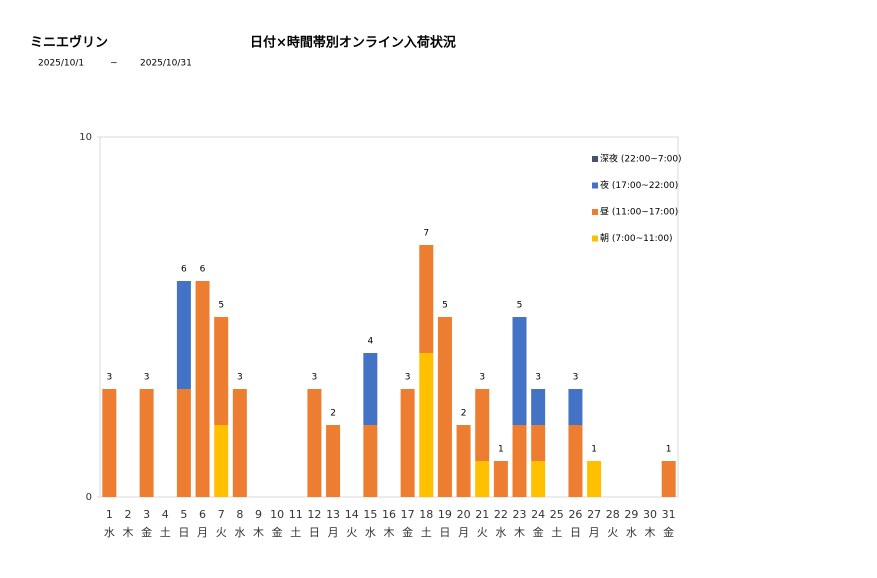  I want to click on x-tick-label: 28, so click(613, 514).